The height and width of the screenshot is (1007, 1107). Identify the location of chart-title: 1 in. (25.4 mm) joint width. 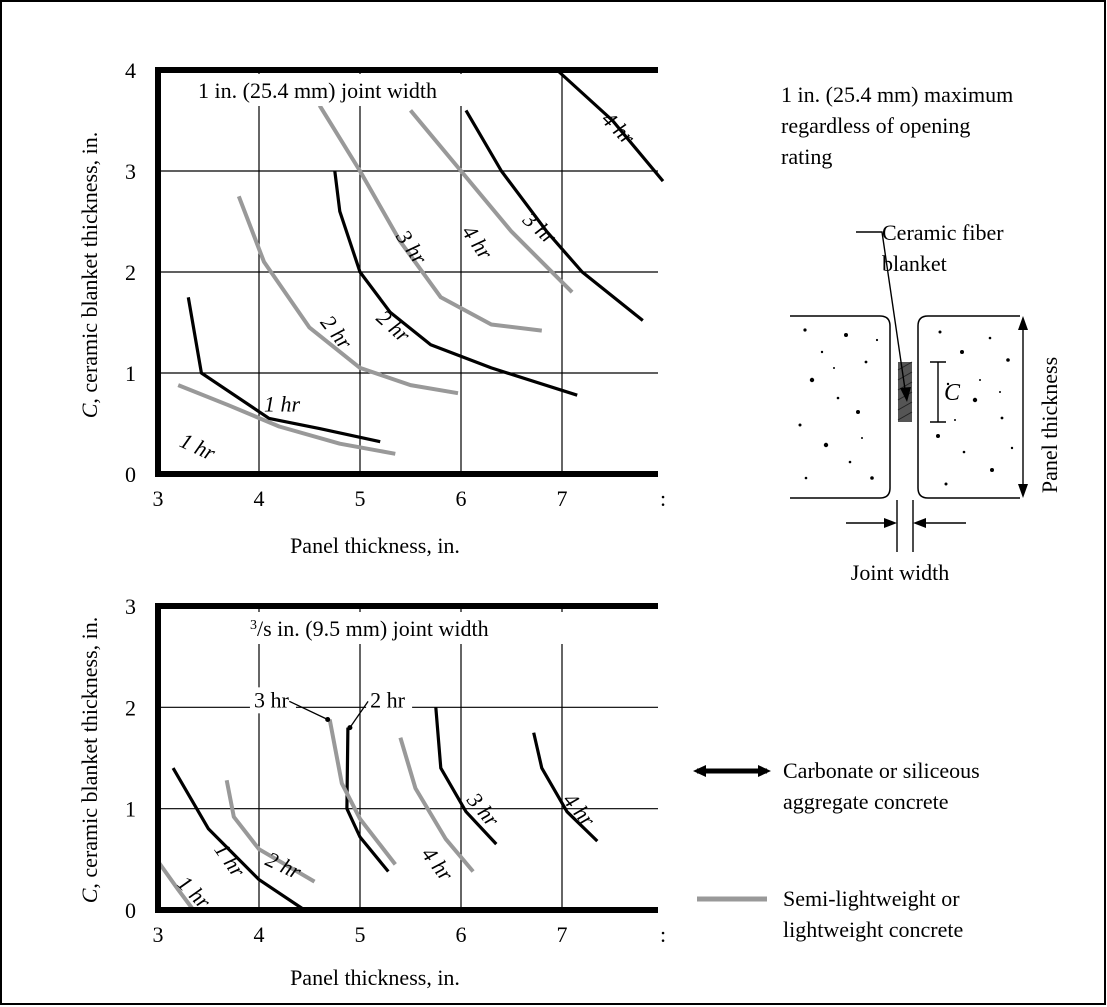
(317, 90).